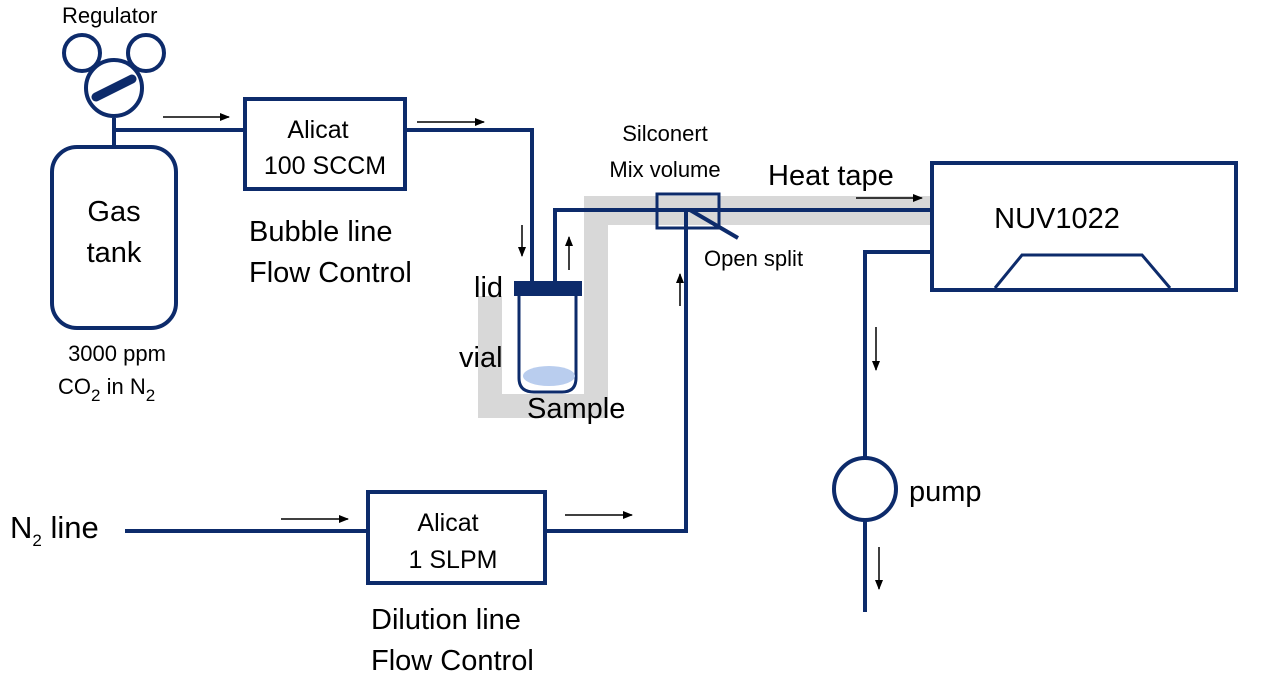 The height and width of the screenshot is (687, 1263). I want to click on dilution-to-mix-line, so click(616, 371).